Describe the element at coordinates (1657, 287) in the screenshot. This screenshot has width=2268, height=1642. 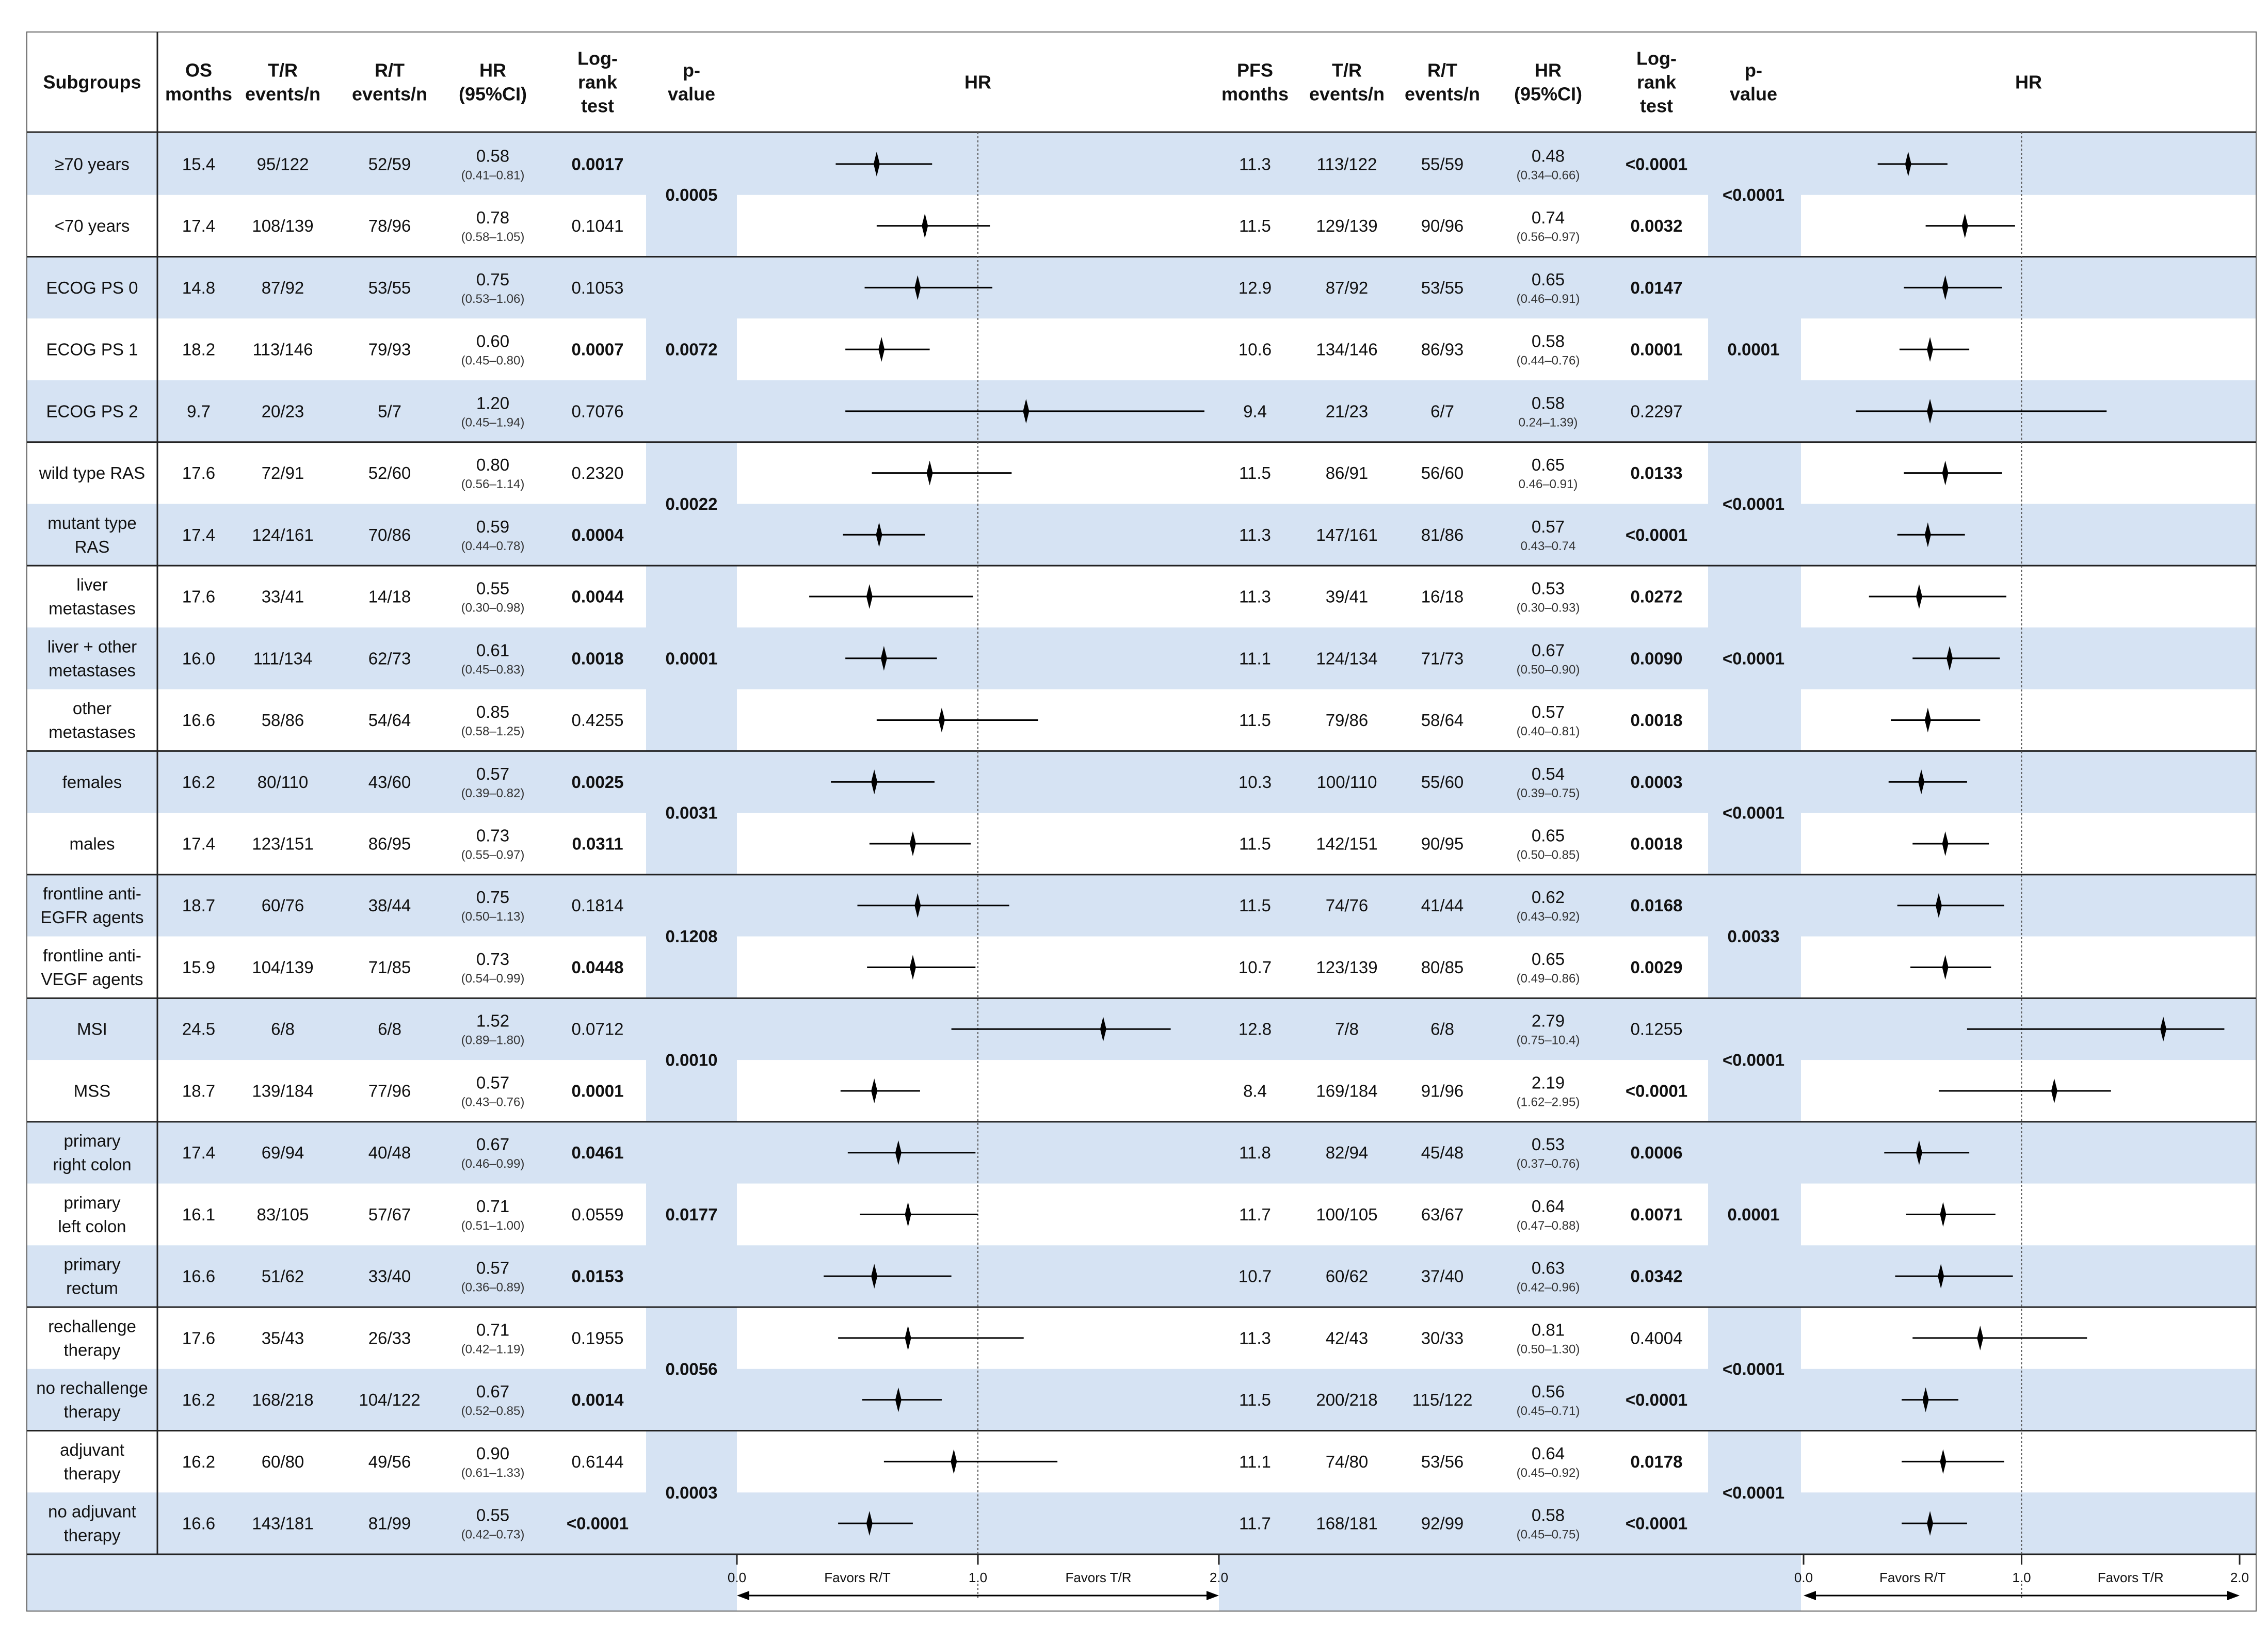
I see `pfs-logrank-cell: 0.0147` at that location.